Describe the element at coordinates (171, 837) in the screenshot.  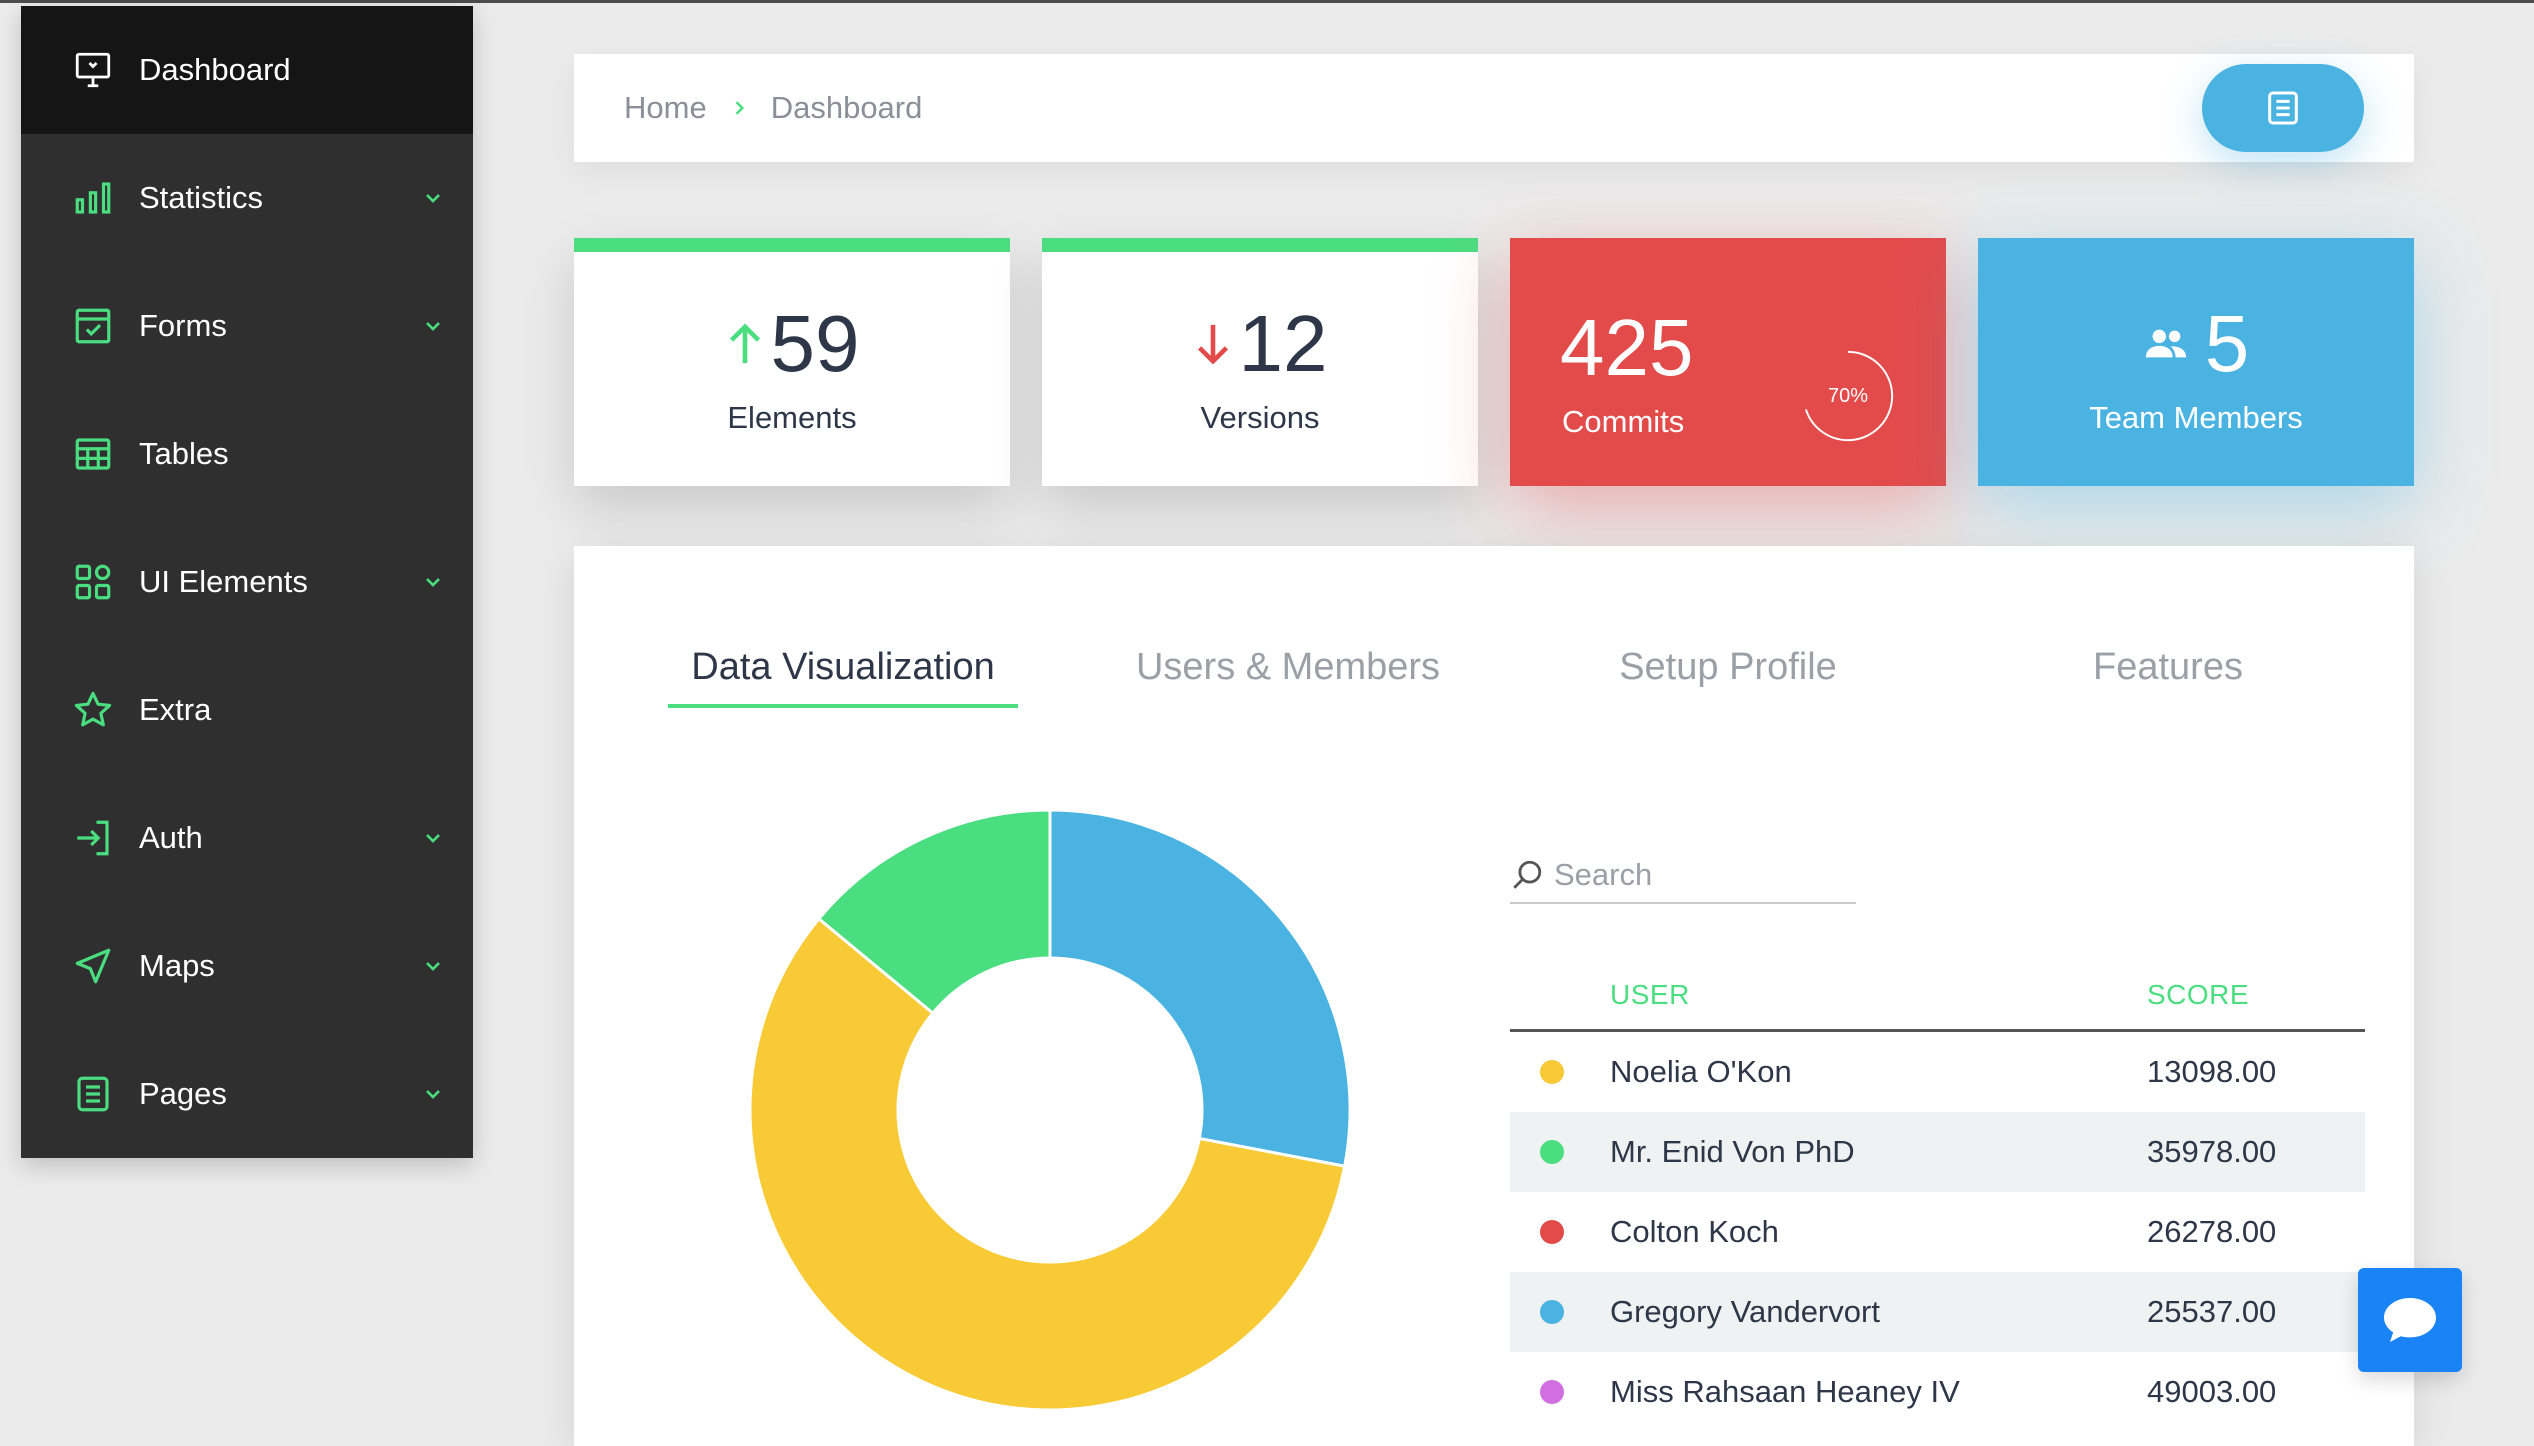
I see `sidebar-item-label: Auth` at that location.